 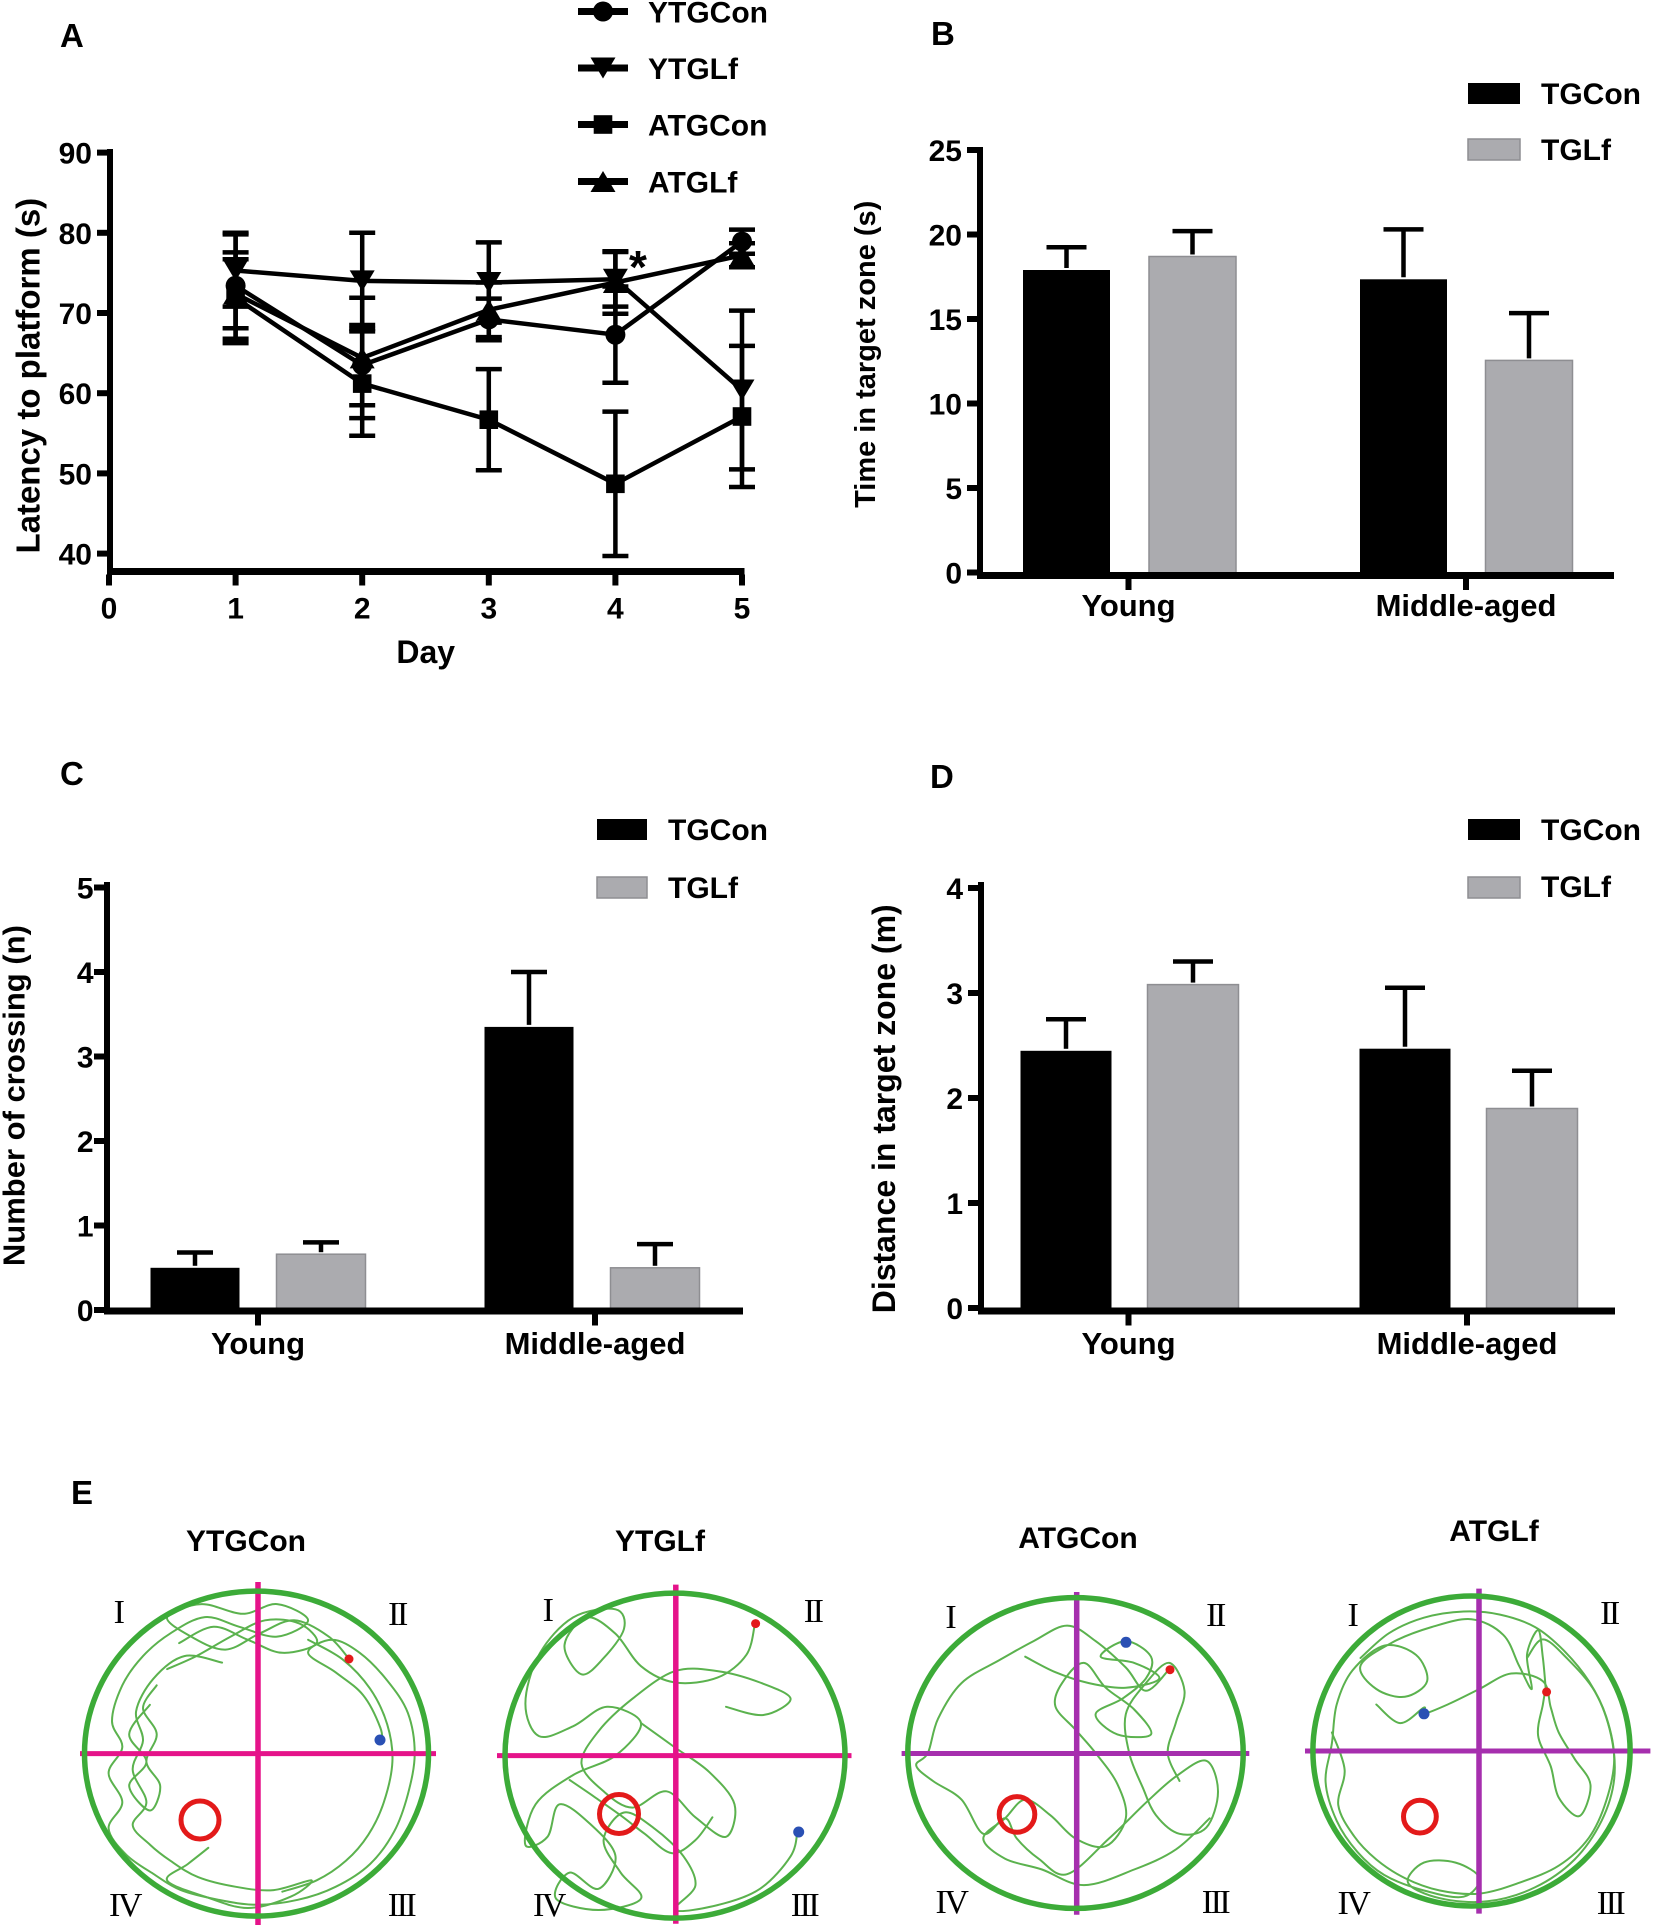 What do you see at coordinates (425, 652) in the screenshot?
I see `svg-text: Day` at bounding box center [425, 652].